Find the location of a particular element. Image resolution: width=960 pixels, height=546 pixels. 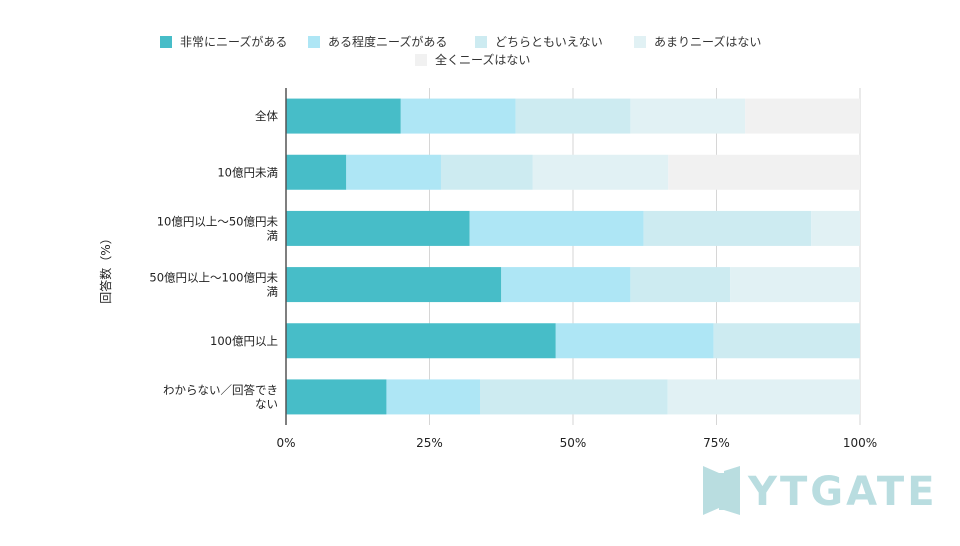

category-label: 全体 is located at coordinates (266, 116).